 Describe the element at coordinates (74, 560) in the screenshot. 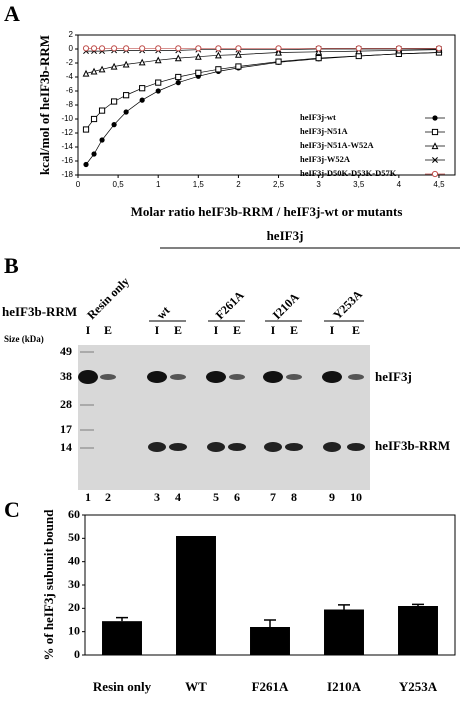

I see `y-tick-label: 40` at that location.